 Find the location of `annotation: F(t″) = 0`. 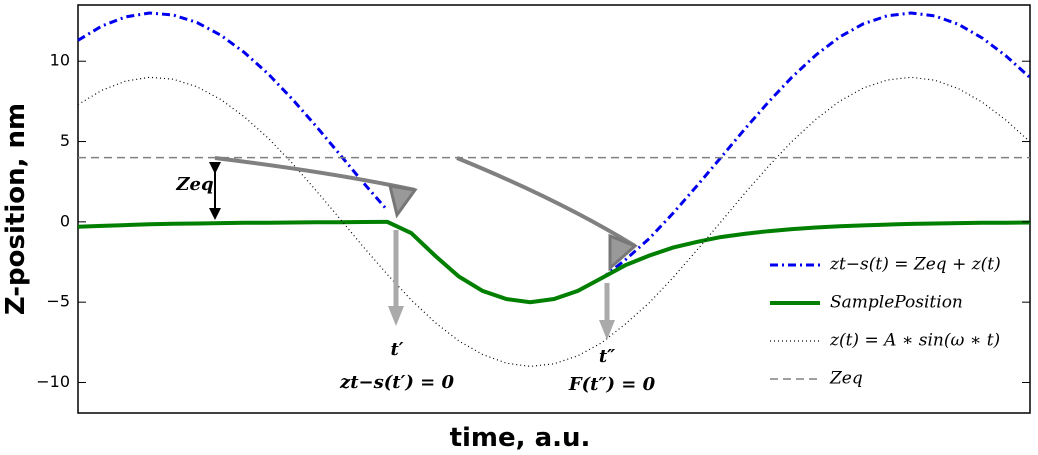

annotation: F(t″) = 0 is located at coordinates (612, 384).